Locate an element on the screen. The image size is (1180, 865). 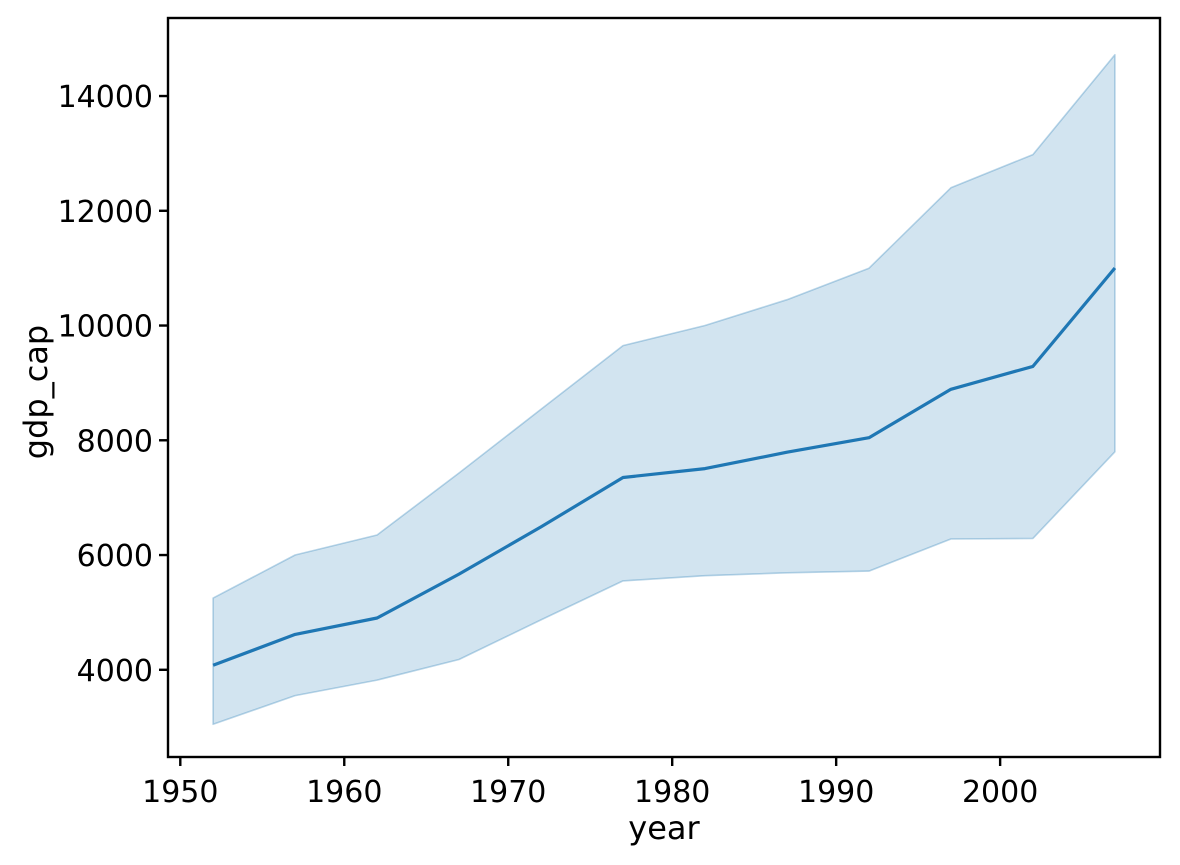
x-tick-label: 1960 is located at coordinates (344, 792).